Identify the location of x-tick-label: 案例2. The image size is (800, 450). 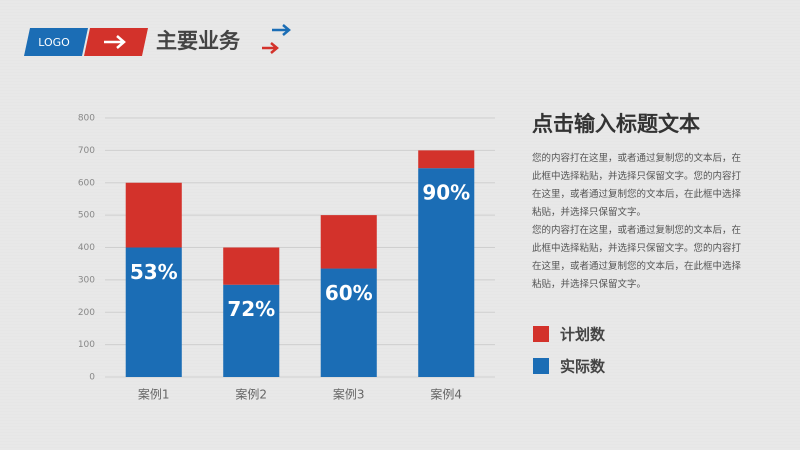
(251, 394).